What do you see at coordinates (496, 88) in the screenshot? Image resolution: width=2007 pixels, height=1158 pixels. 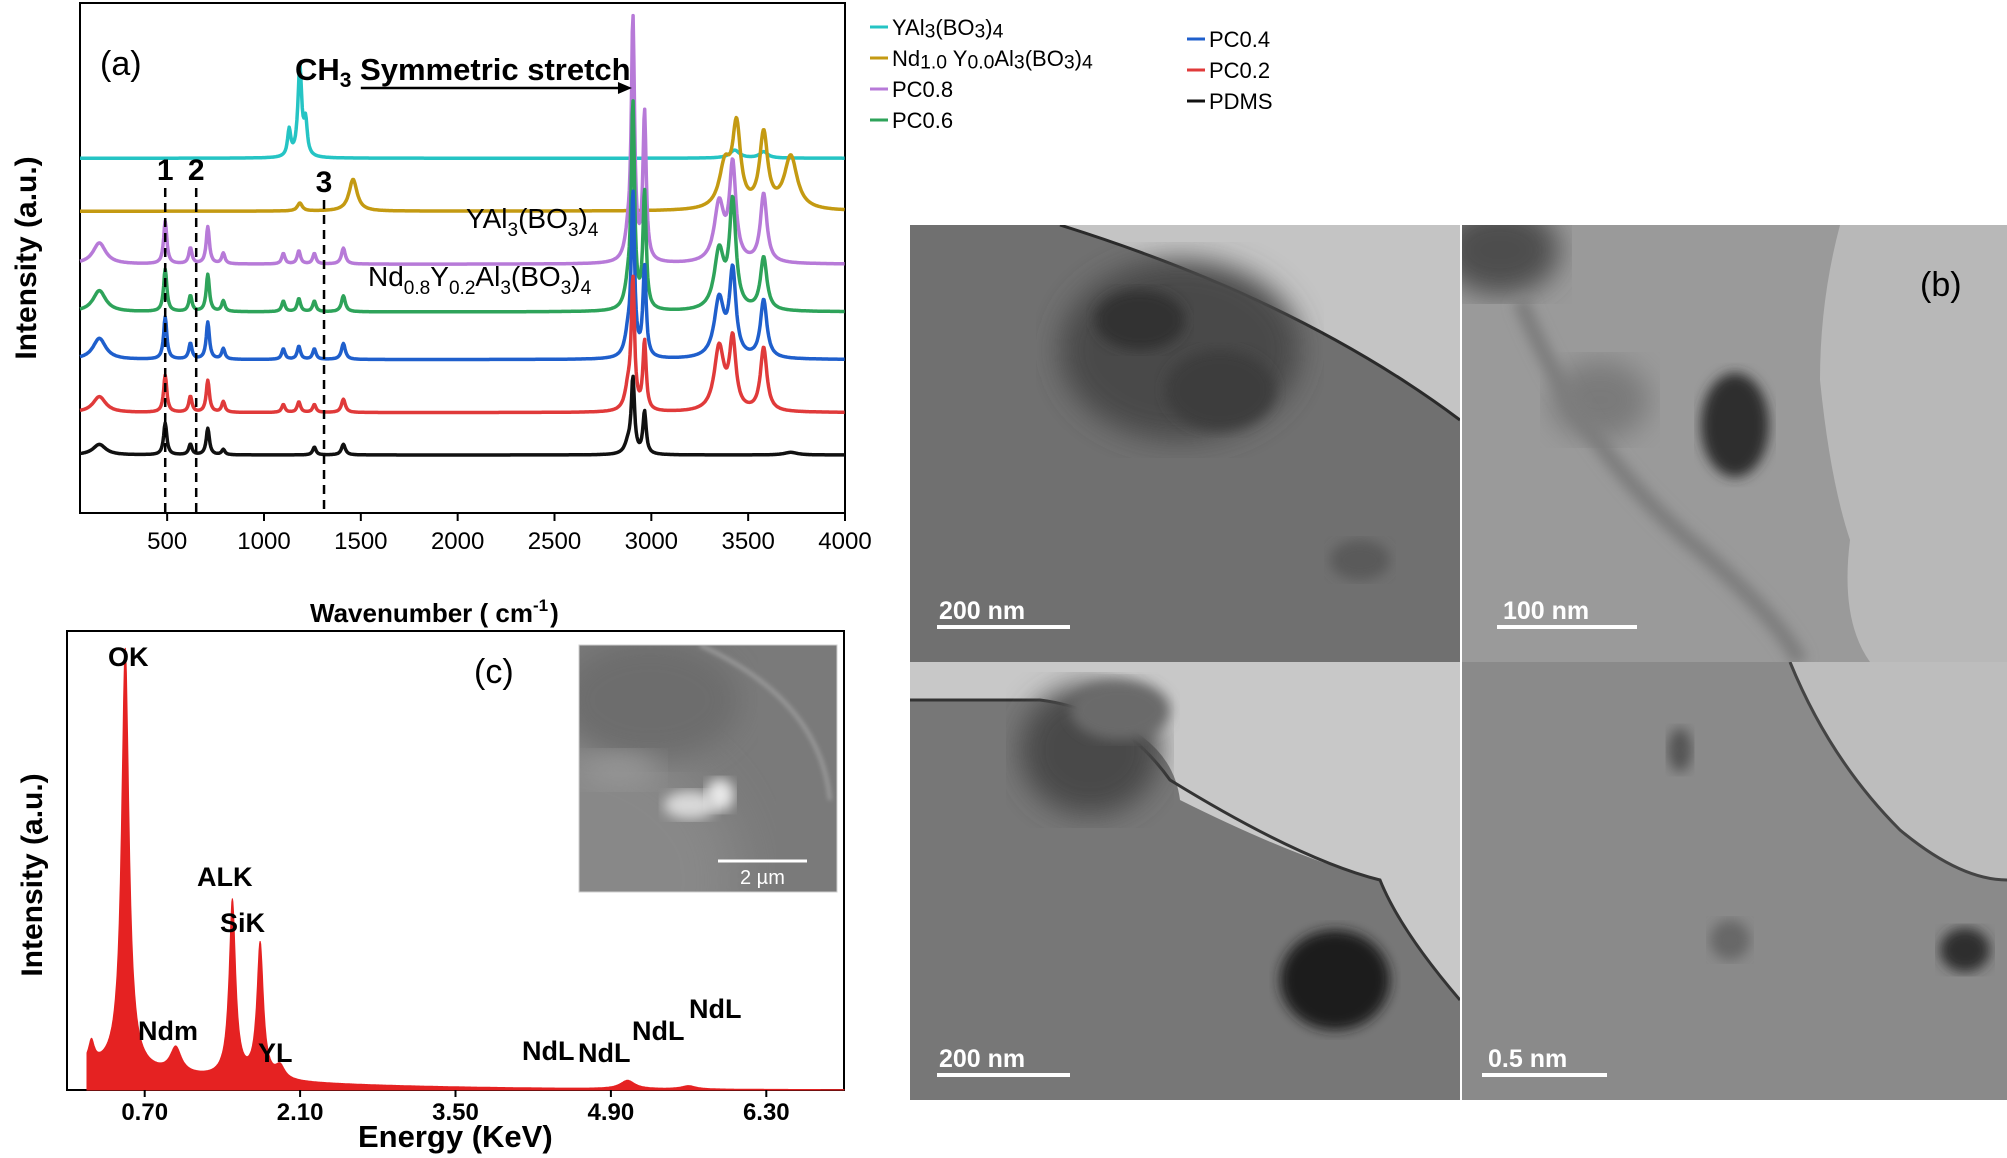 I see `ch3-arrow` at bounding box center [496, 88].